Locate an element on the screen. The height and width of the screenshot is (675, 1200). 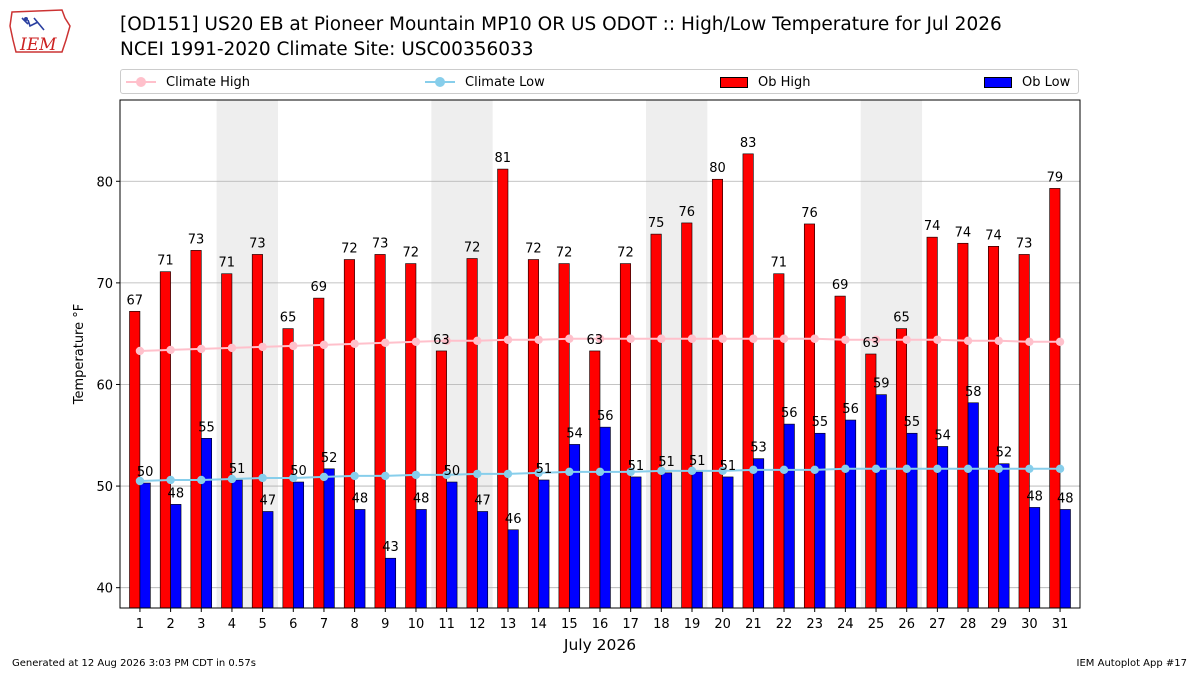
label-ob-high-day-30: 73 is located at coordinates (1024, 243).